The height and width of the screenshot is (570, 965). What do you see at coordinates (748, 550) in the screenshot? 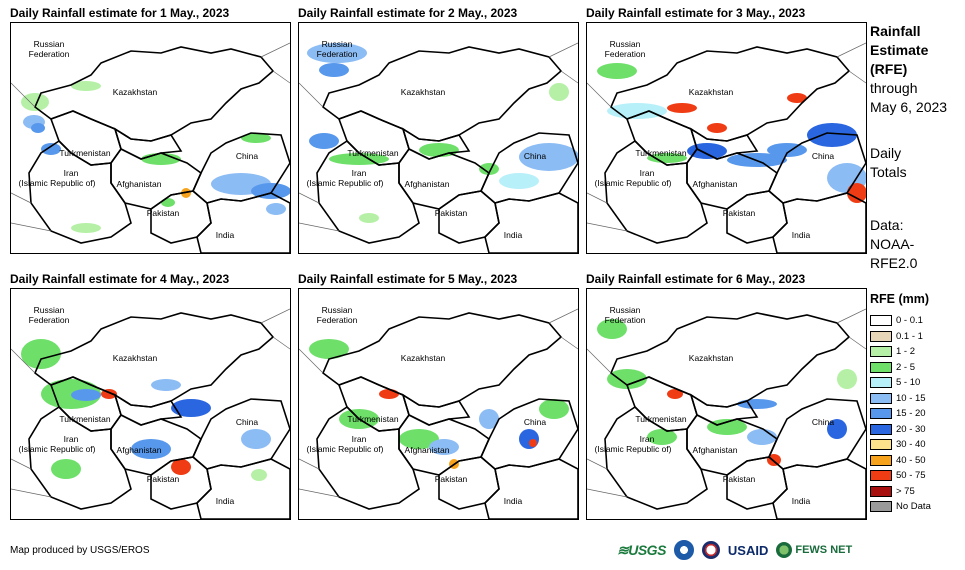
I see `usaid-logo: USAID` at bounding box center [748, 550].